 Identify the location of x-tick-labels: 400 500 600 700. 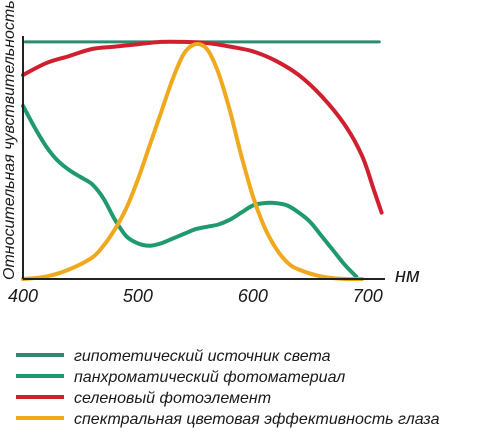
(195, 296).